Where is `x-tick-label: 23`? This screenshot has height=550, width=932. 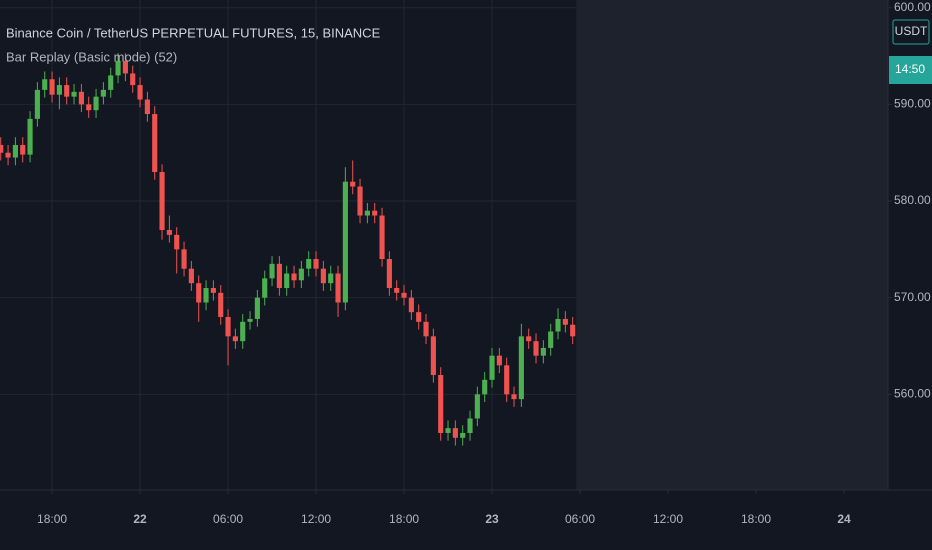 x-tick-label: 23 is located at coordinates (492, 519).